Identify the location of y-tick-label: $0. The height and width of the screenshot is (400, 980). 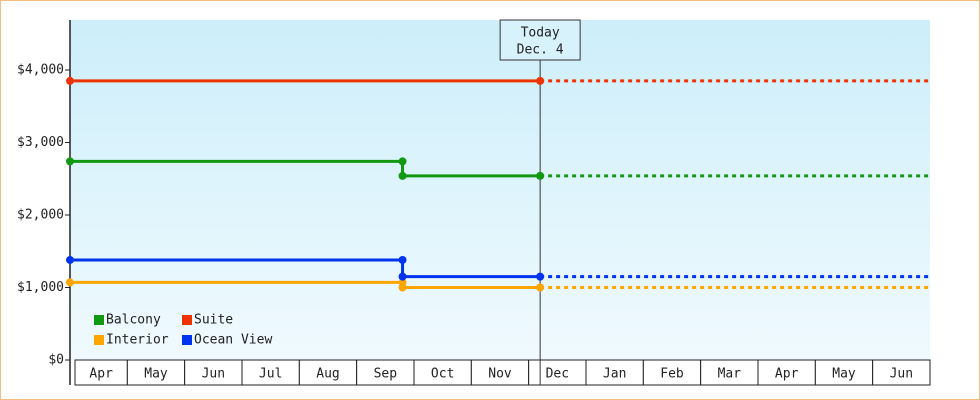
(56, 360).